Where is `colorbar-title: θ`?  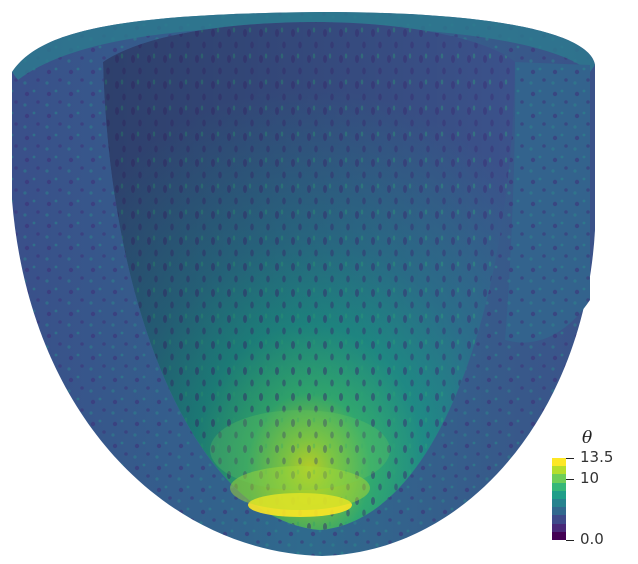
colorbar-title: θ is located at coordinates (587, 438).